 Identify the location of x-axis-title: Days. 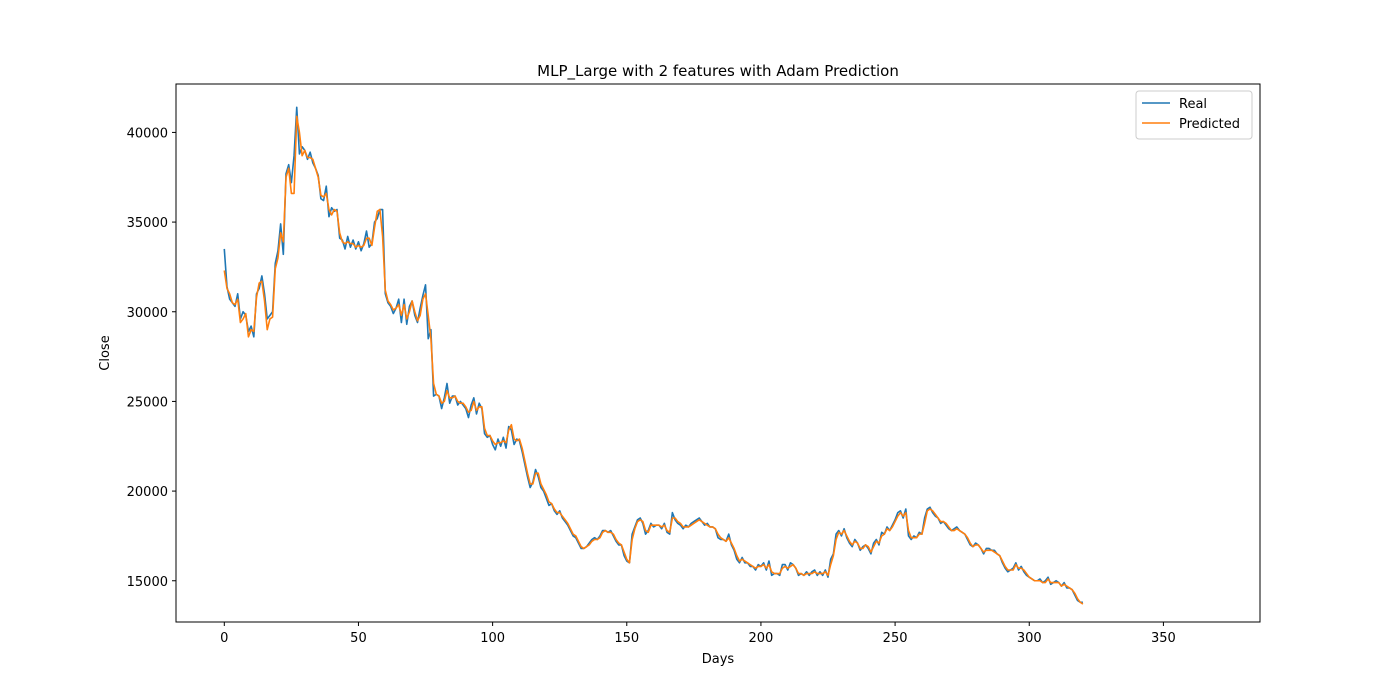
(718, 659).